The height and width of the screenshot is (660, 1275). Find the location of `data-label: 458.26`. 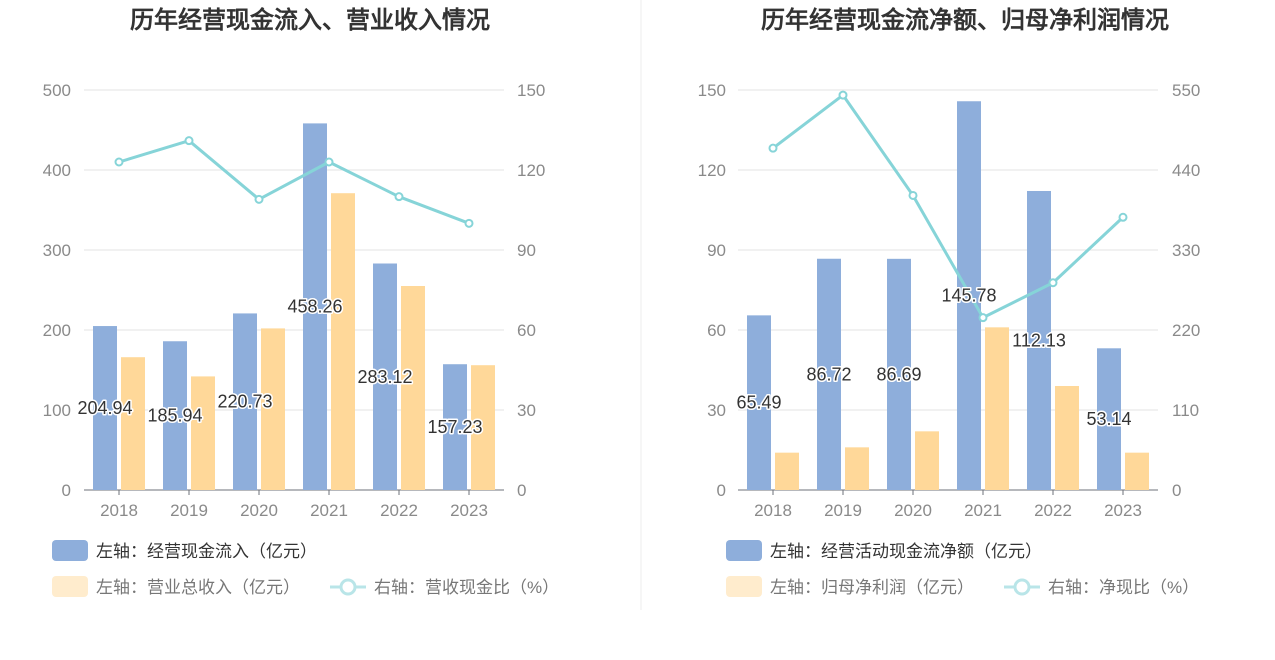

data-label: 458.26 is located at coordinates (314, 307).